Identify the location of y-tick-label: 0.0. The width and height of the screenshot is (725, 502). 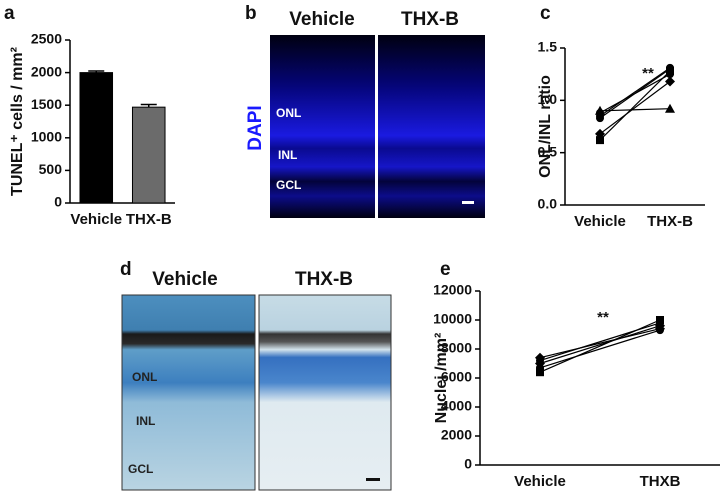
(548, 204).